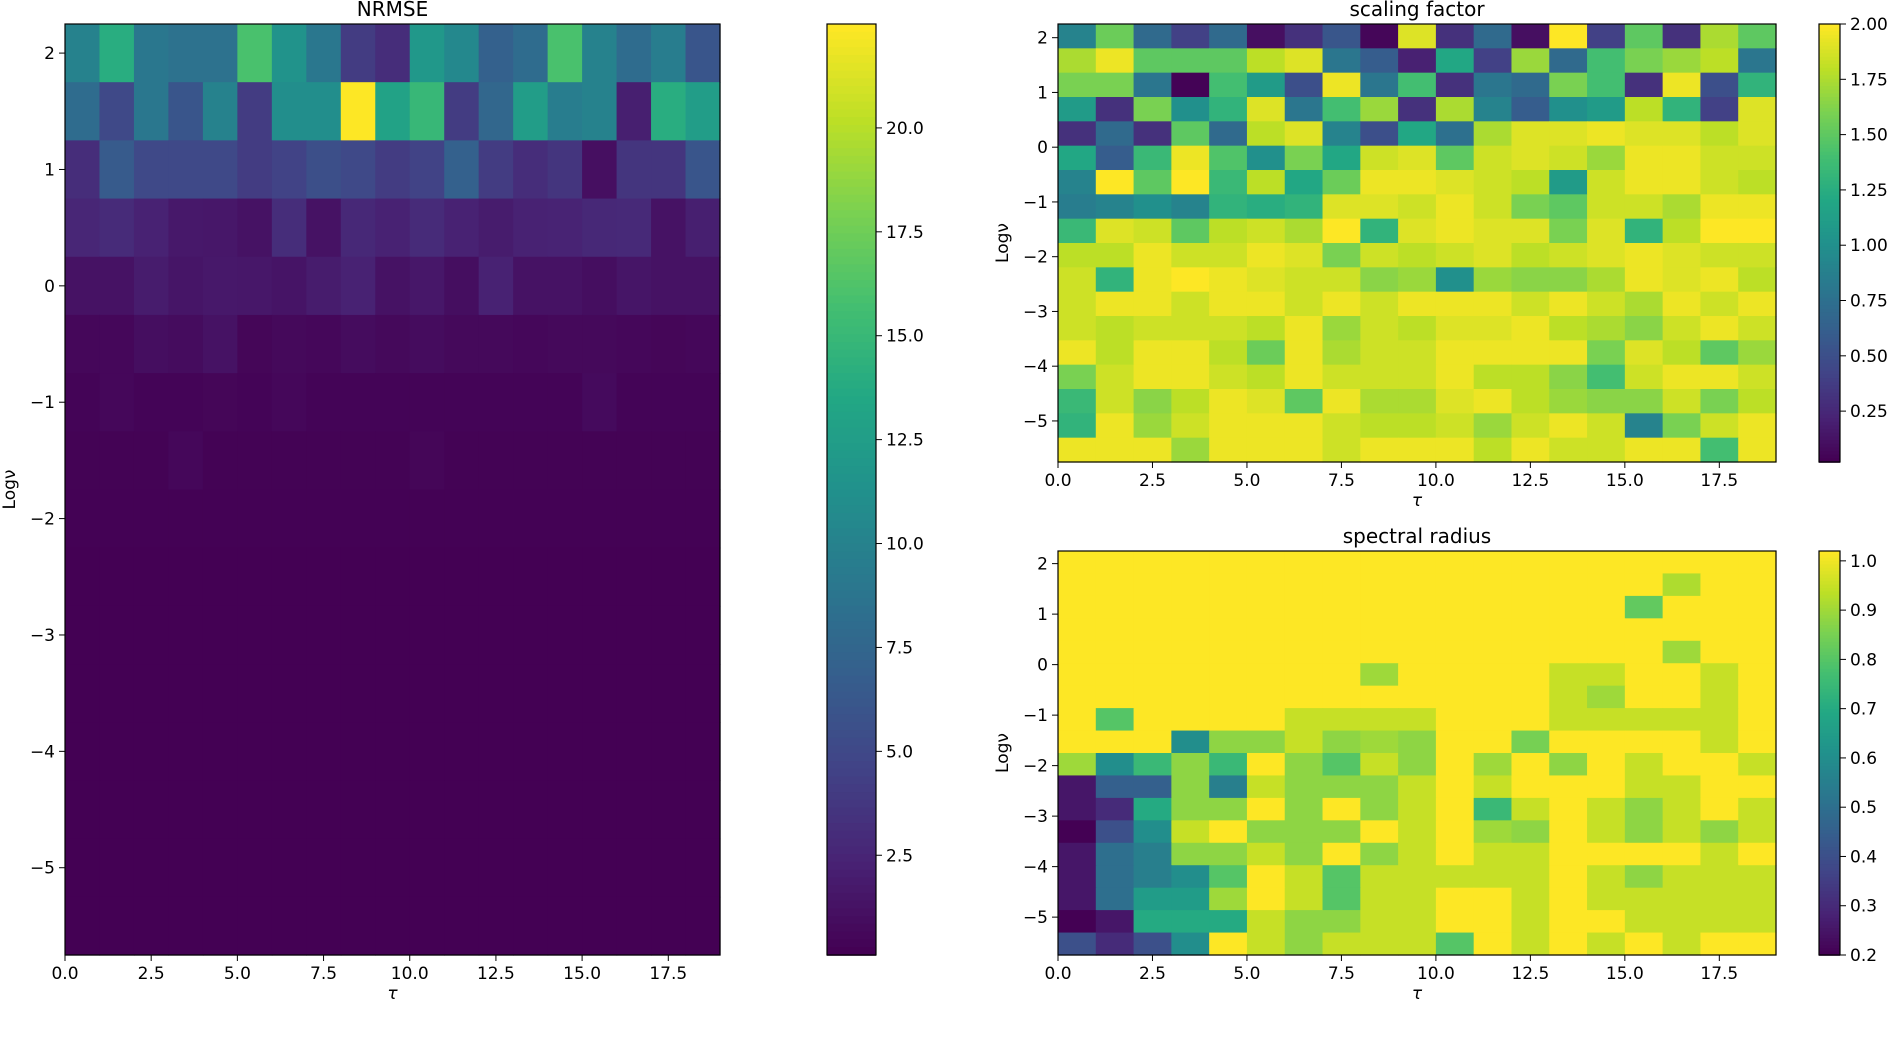 The height and width of the screenshot is (1043, 1894). I want to click on y-tick-label: 2, so click(1042, 565).